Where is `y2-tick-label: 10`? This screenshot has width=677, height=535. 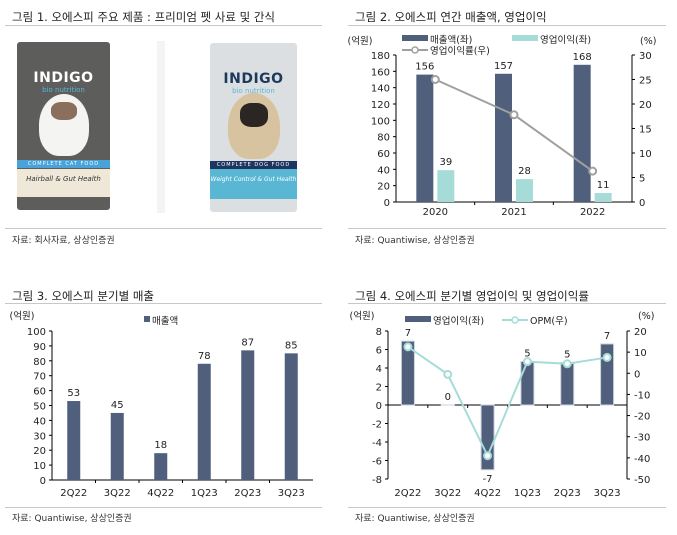 y2-tick-label: 10 is located at coordinates (645, 154).